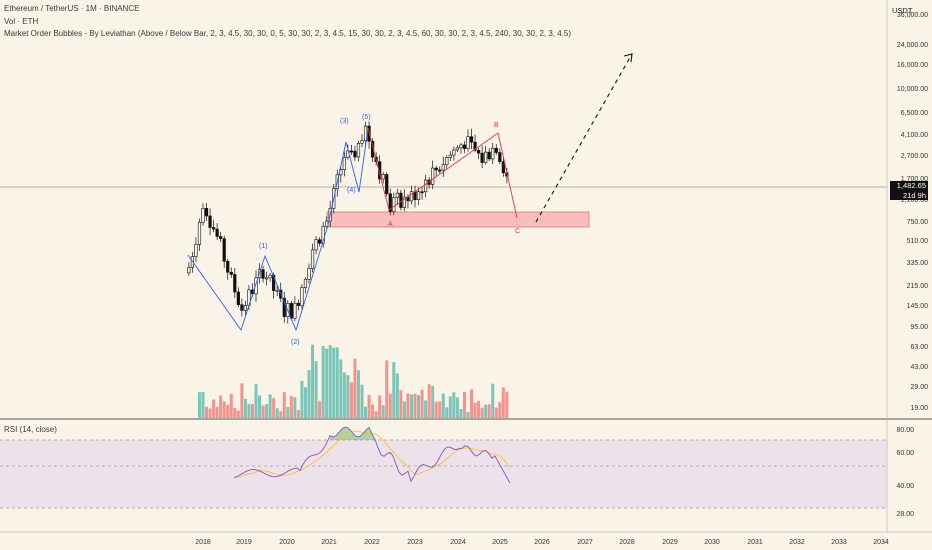 This screenshot has height=550, width=932. What do you see at coordinates (712, 542) in the screenshot?
I see `time-tick-label: 2030` at bounding box center [712, 542].